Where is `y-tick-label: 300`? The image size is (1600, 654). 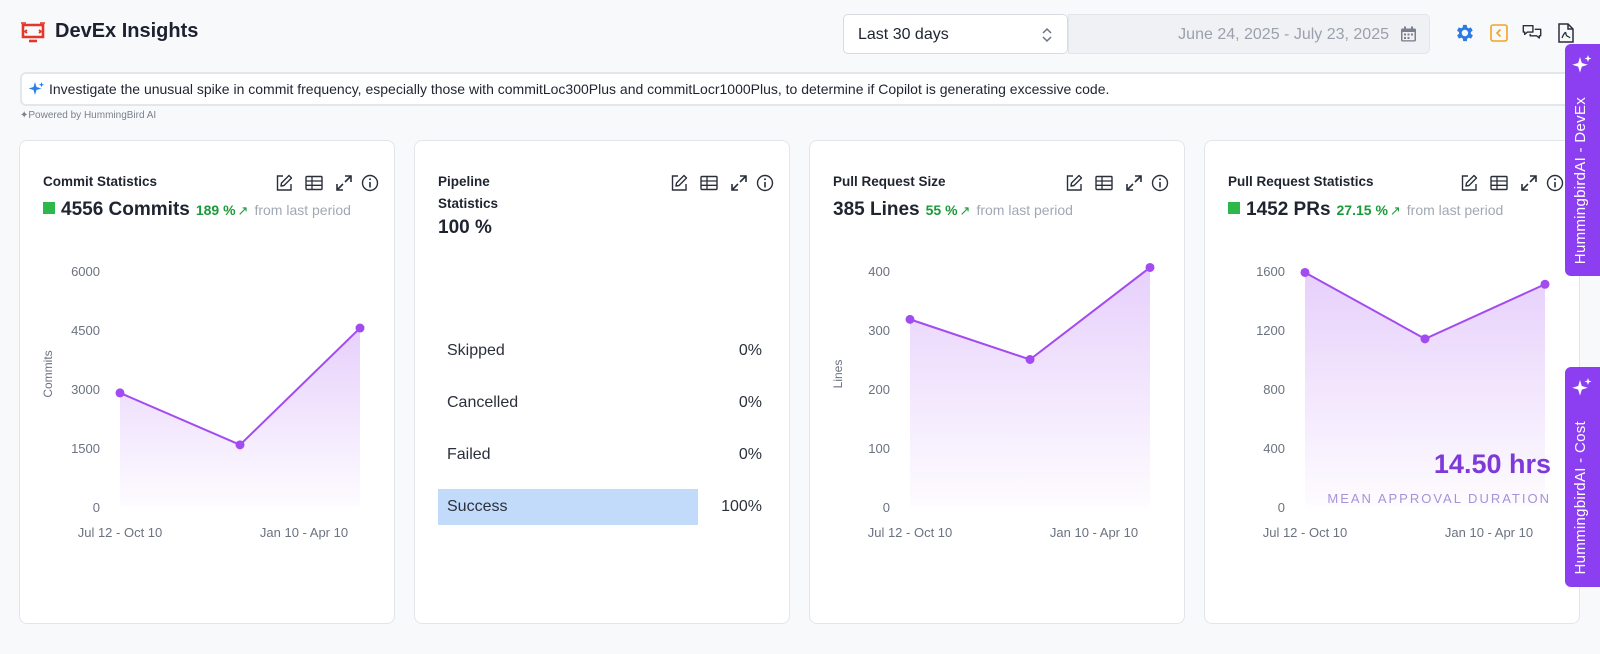
y-tick-label: 300 is located at coordinates (879, 330).